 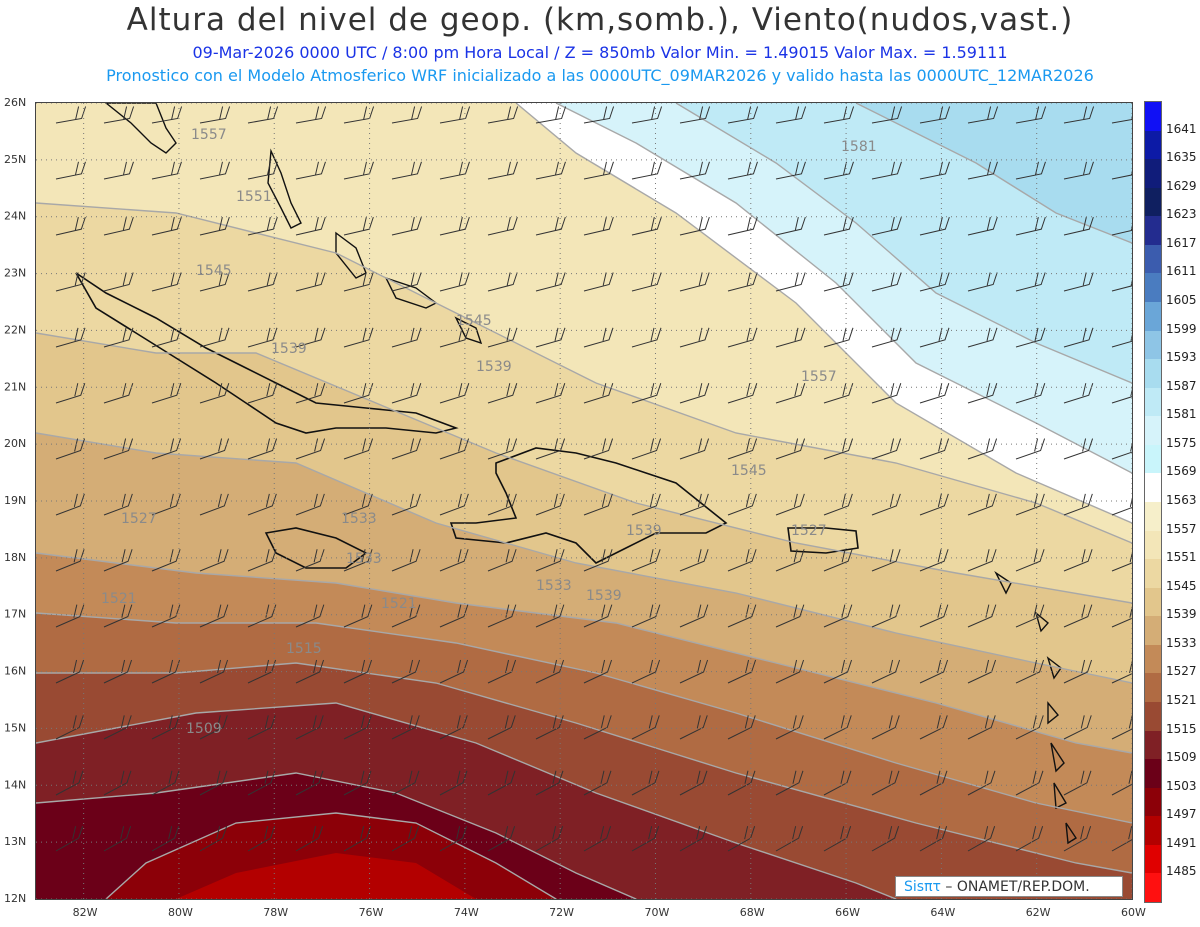 I want to click on colorbar-level-label: 1629, so click(x=1181, y=185).